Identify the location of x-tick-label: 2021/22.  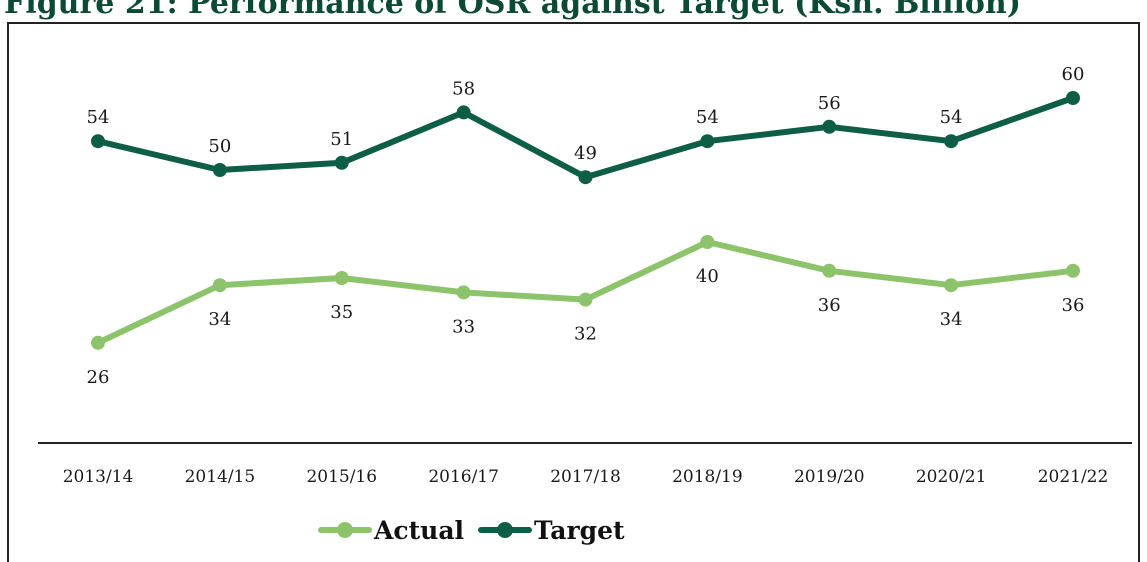
(1073, 477).